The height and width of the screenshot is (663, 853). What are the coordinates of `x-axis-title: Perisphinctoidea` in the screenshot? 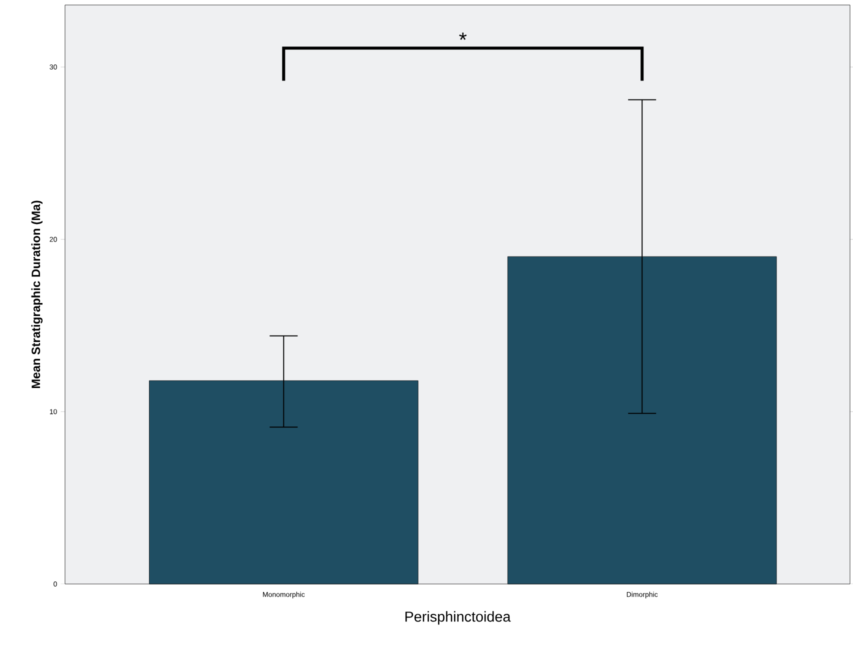 It's located at (458, 618).